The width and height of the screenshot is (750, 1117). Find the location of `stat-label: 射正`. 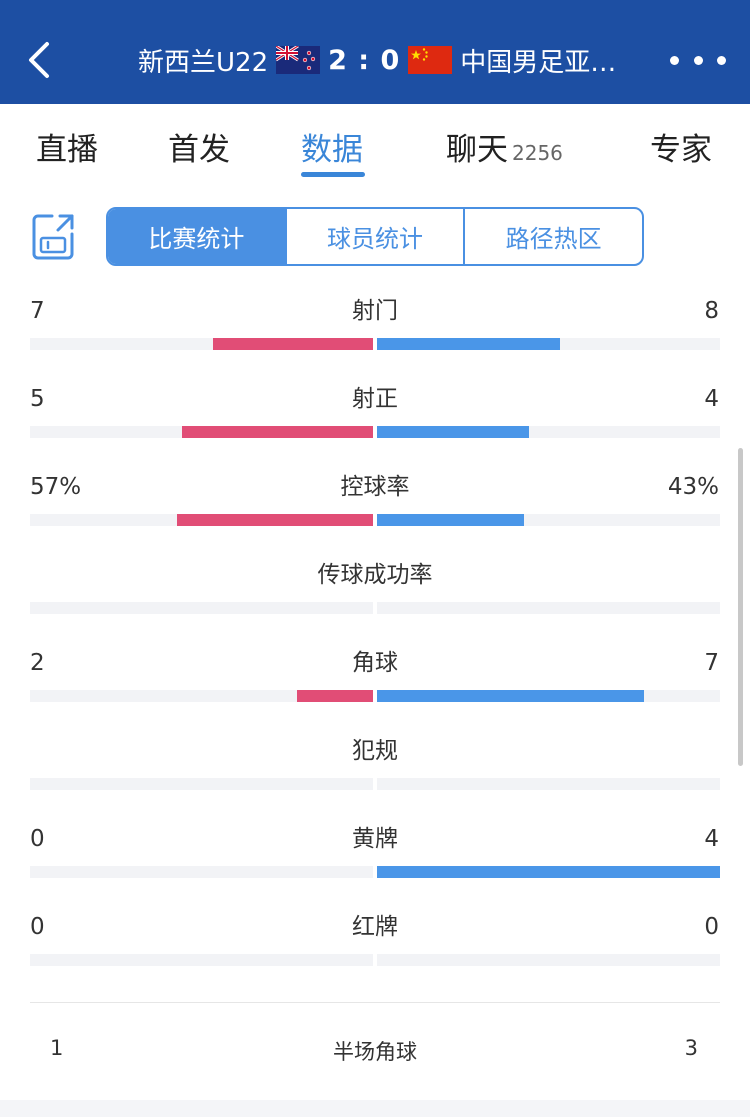

stat-label: 射正 is located at coordinates (375, 399).